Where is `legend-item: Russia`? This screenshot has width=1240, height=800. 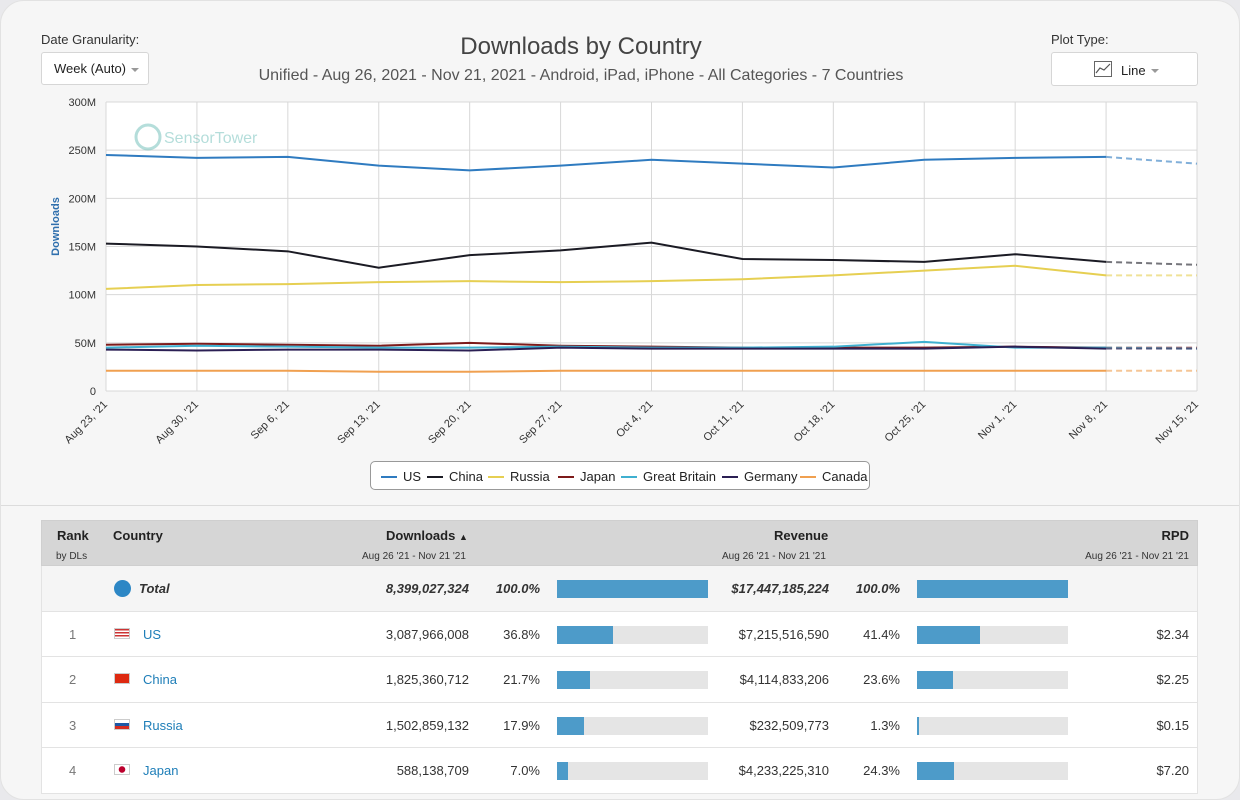 legend-item: Russia is located at coordinates (519, 476).